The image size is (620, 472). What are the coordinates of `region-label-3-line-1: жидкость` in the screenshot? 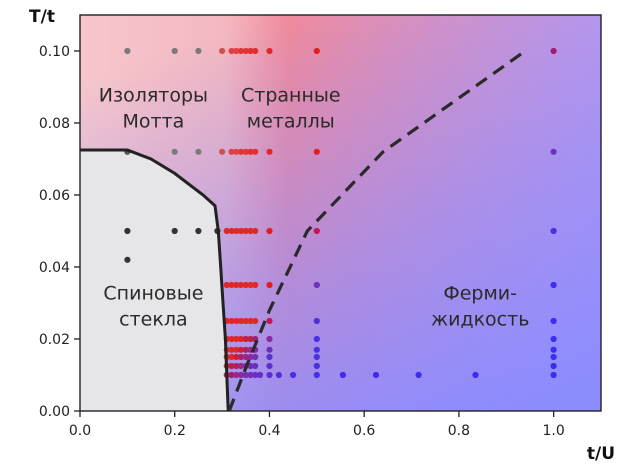 It's located at (480, 319).